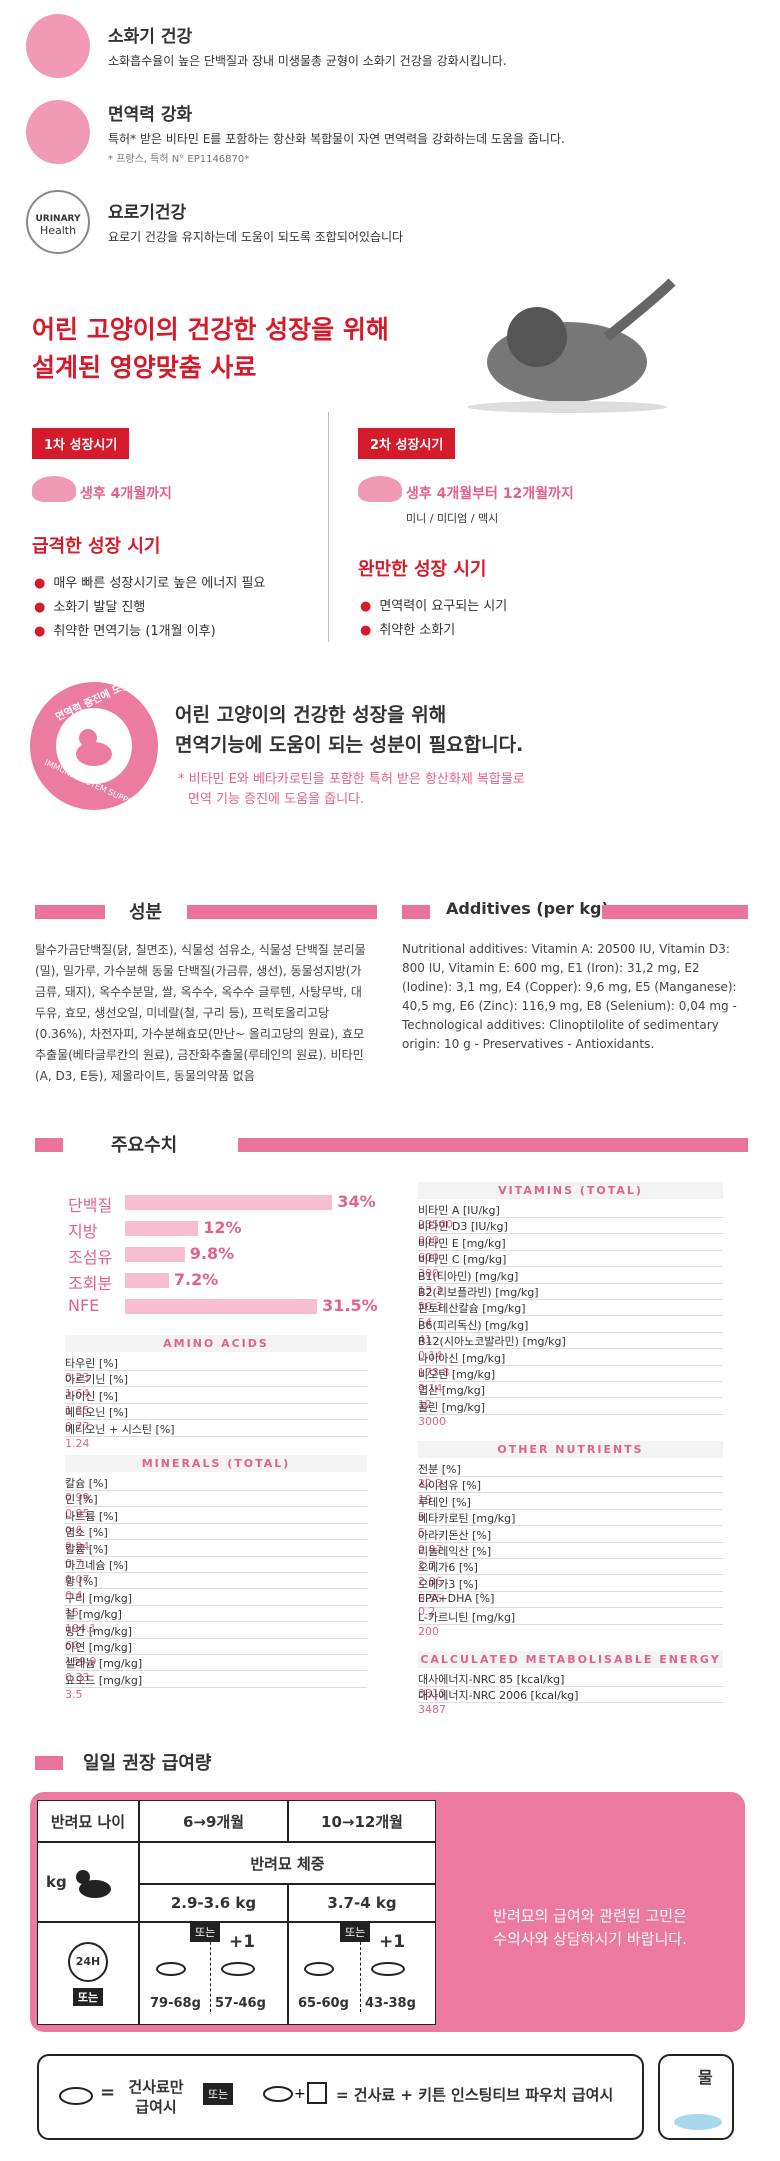 The image size is (780, 2161). Describe the element at coordinates (430, 1388) in the screenshot. I see `row-value: 3.14` at that location.